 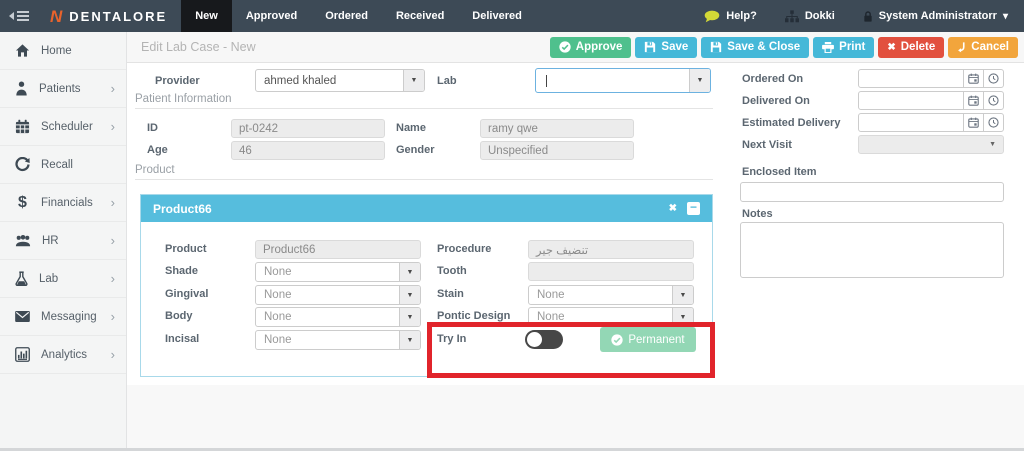 I want to click on tab-received: Received, so click(x=420, y=16).